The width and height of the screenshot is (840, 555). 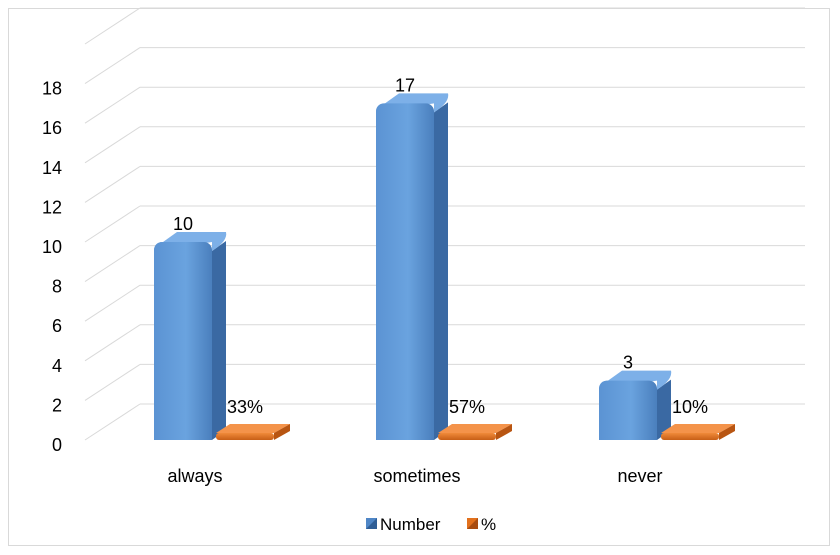 I want to click on y-tick-label: 18, so click(x=52, y=89).